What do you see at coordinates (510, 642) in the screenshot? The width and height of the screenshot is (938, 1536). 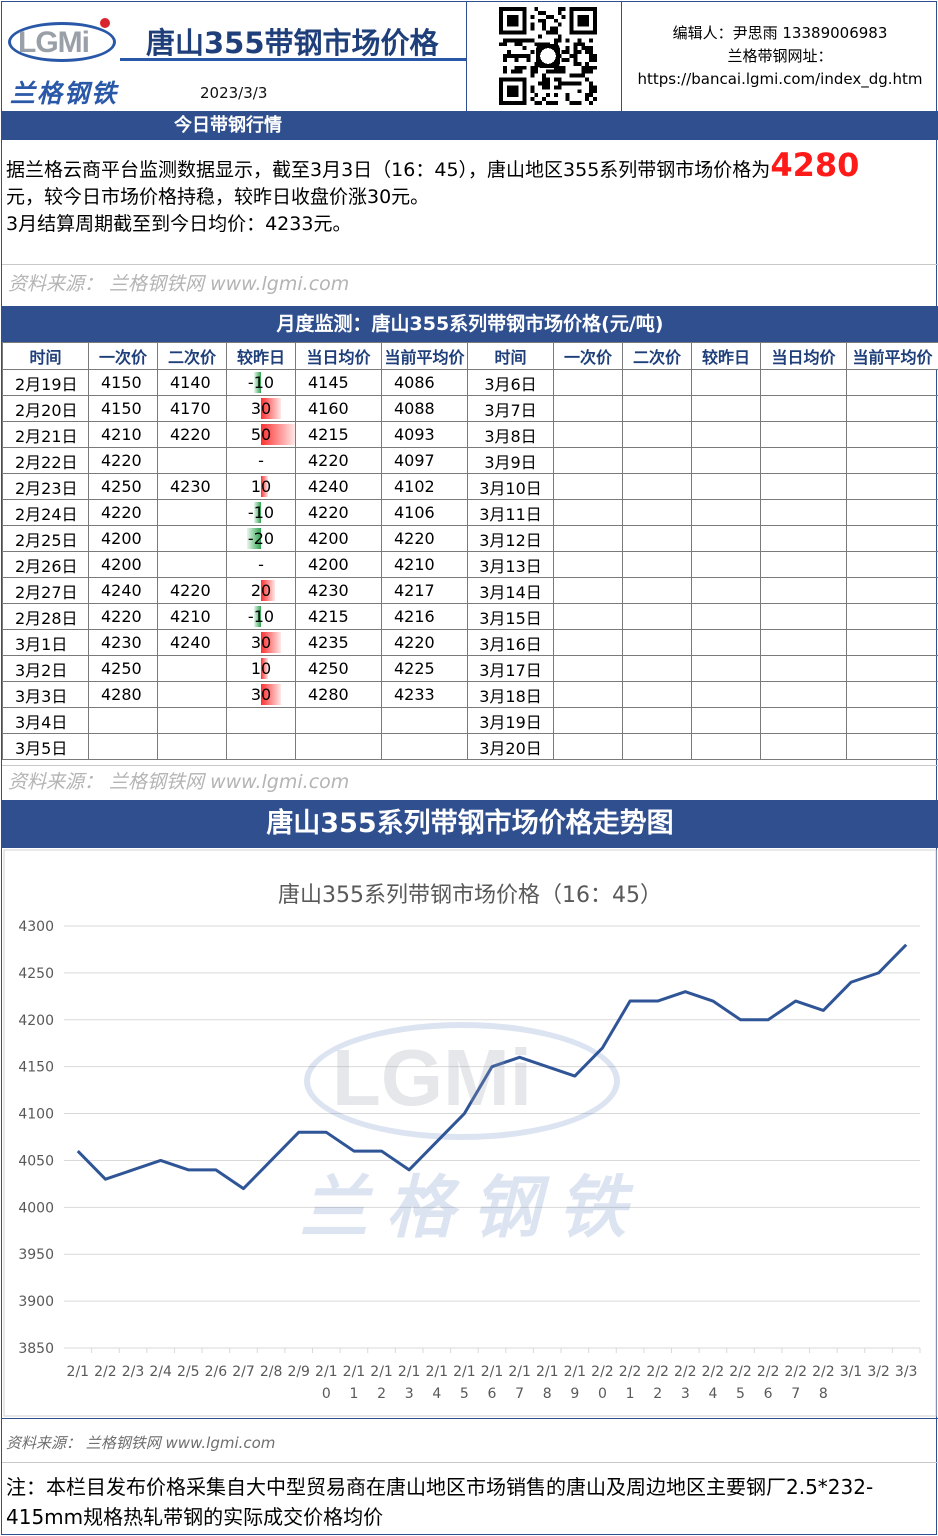 I see `table-cell-date2: 3月16日` at bounding box center [510, 642].